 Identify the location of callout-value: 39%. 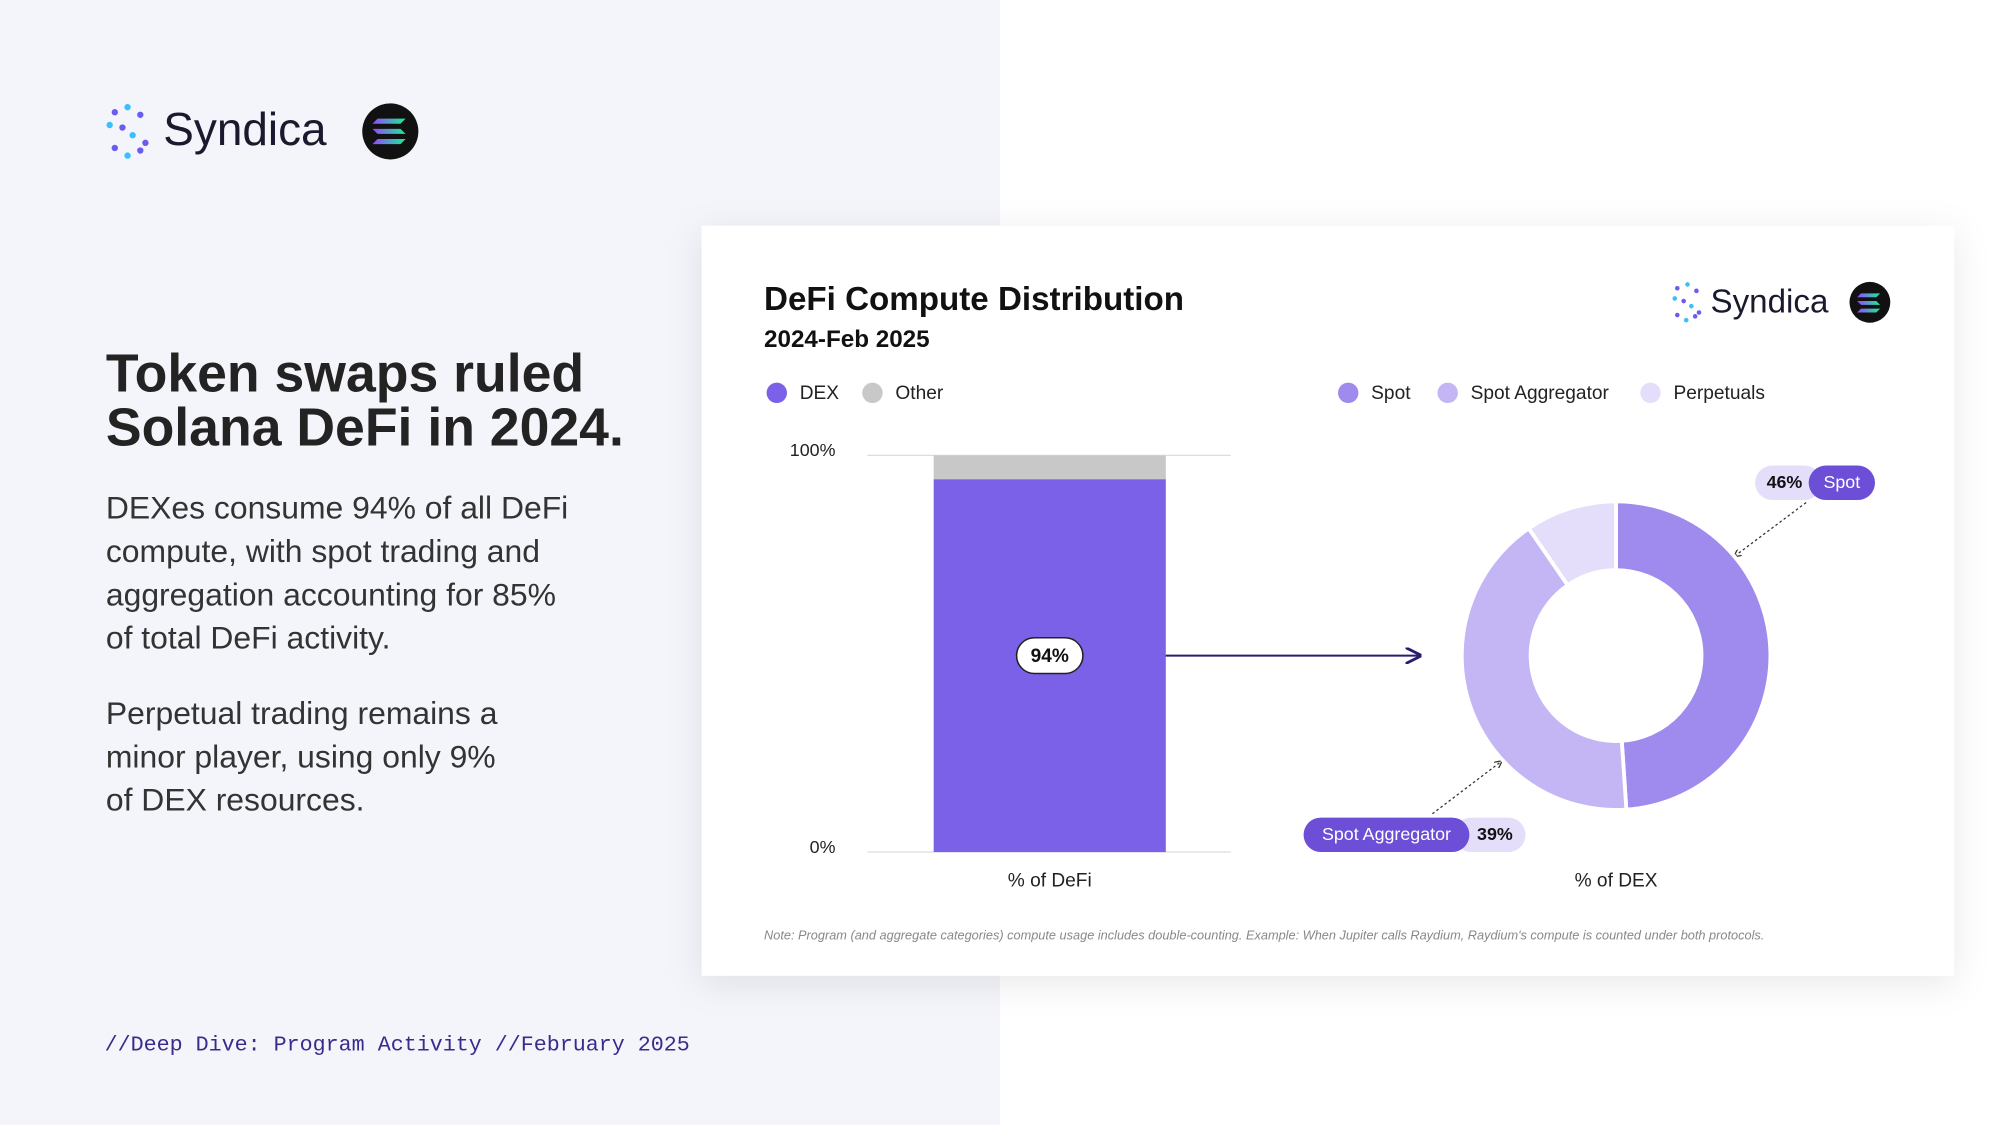
(1495, 834).